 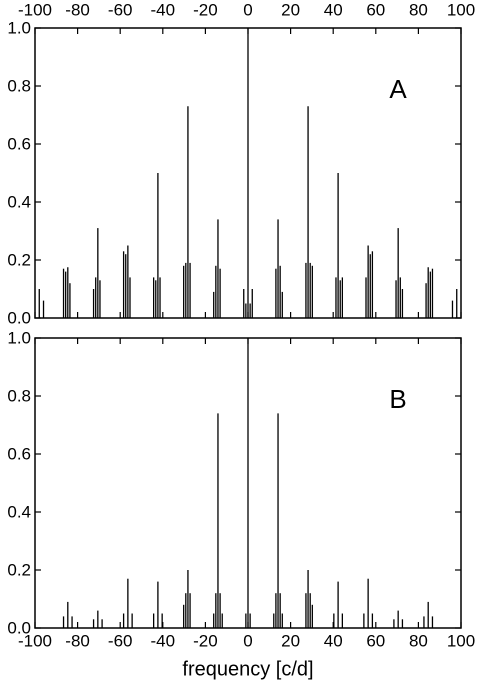 What do you see at coordinates (398, 89) in the screenshot?
I see `panel-label: A` at bounding box center [398, 89].